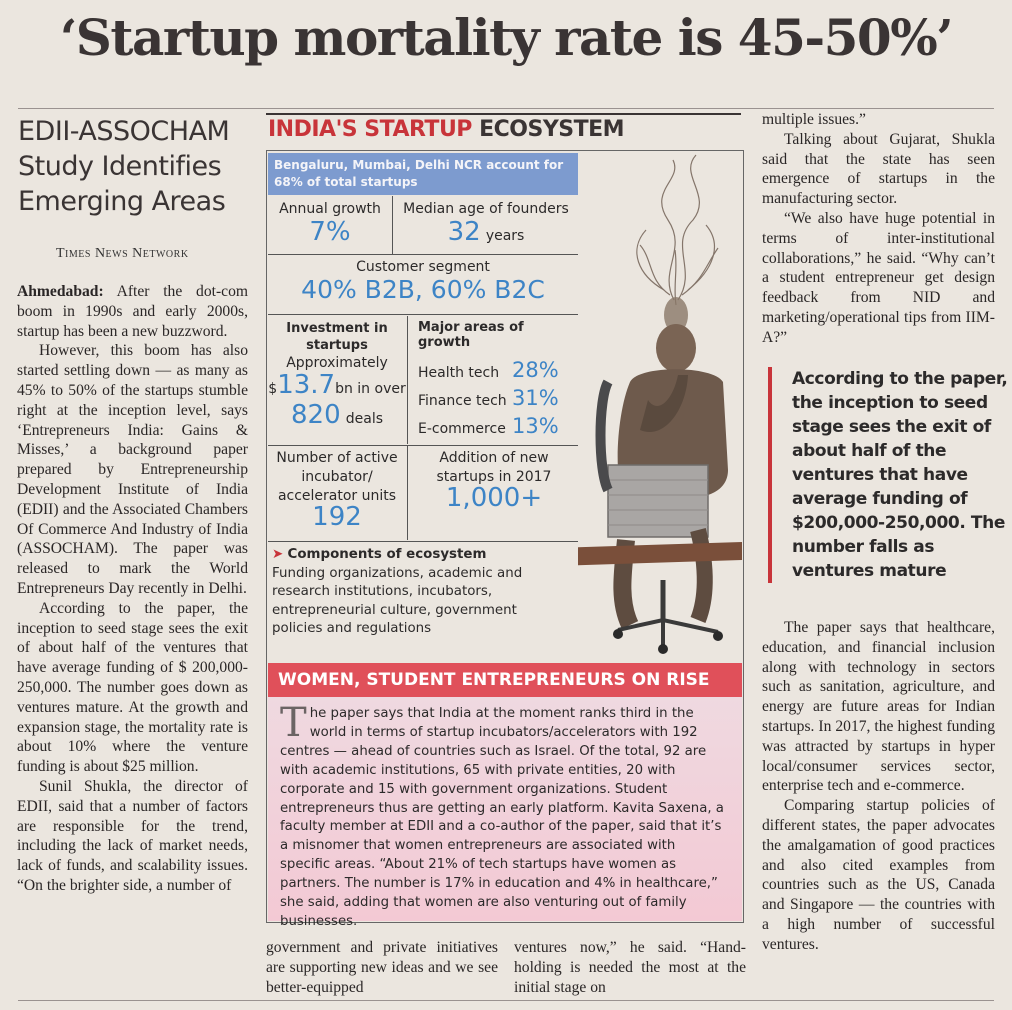  I want to click on new-startups-value: 1,000+, so click(494, 498).